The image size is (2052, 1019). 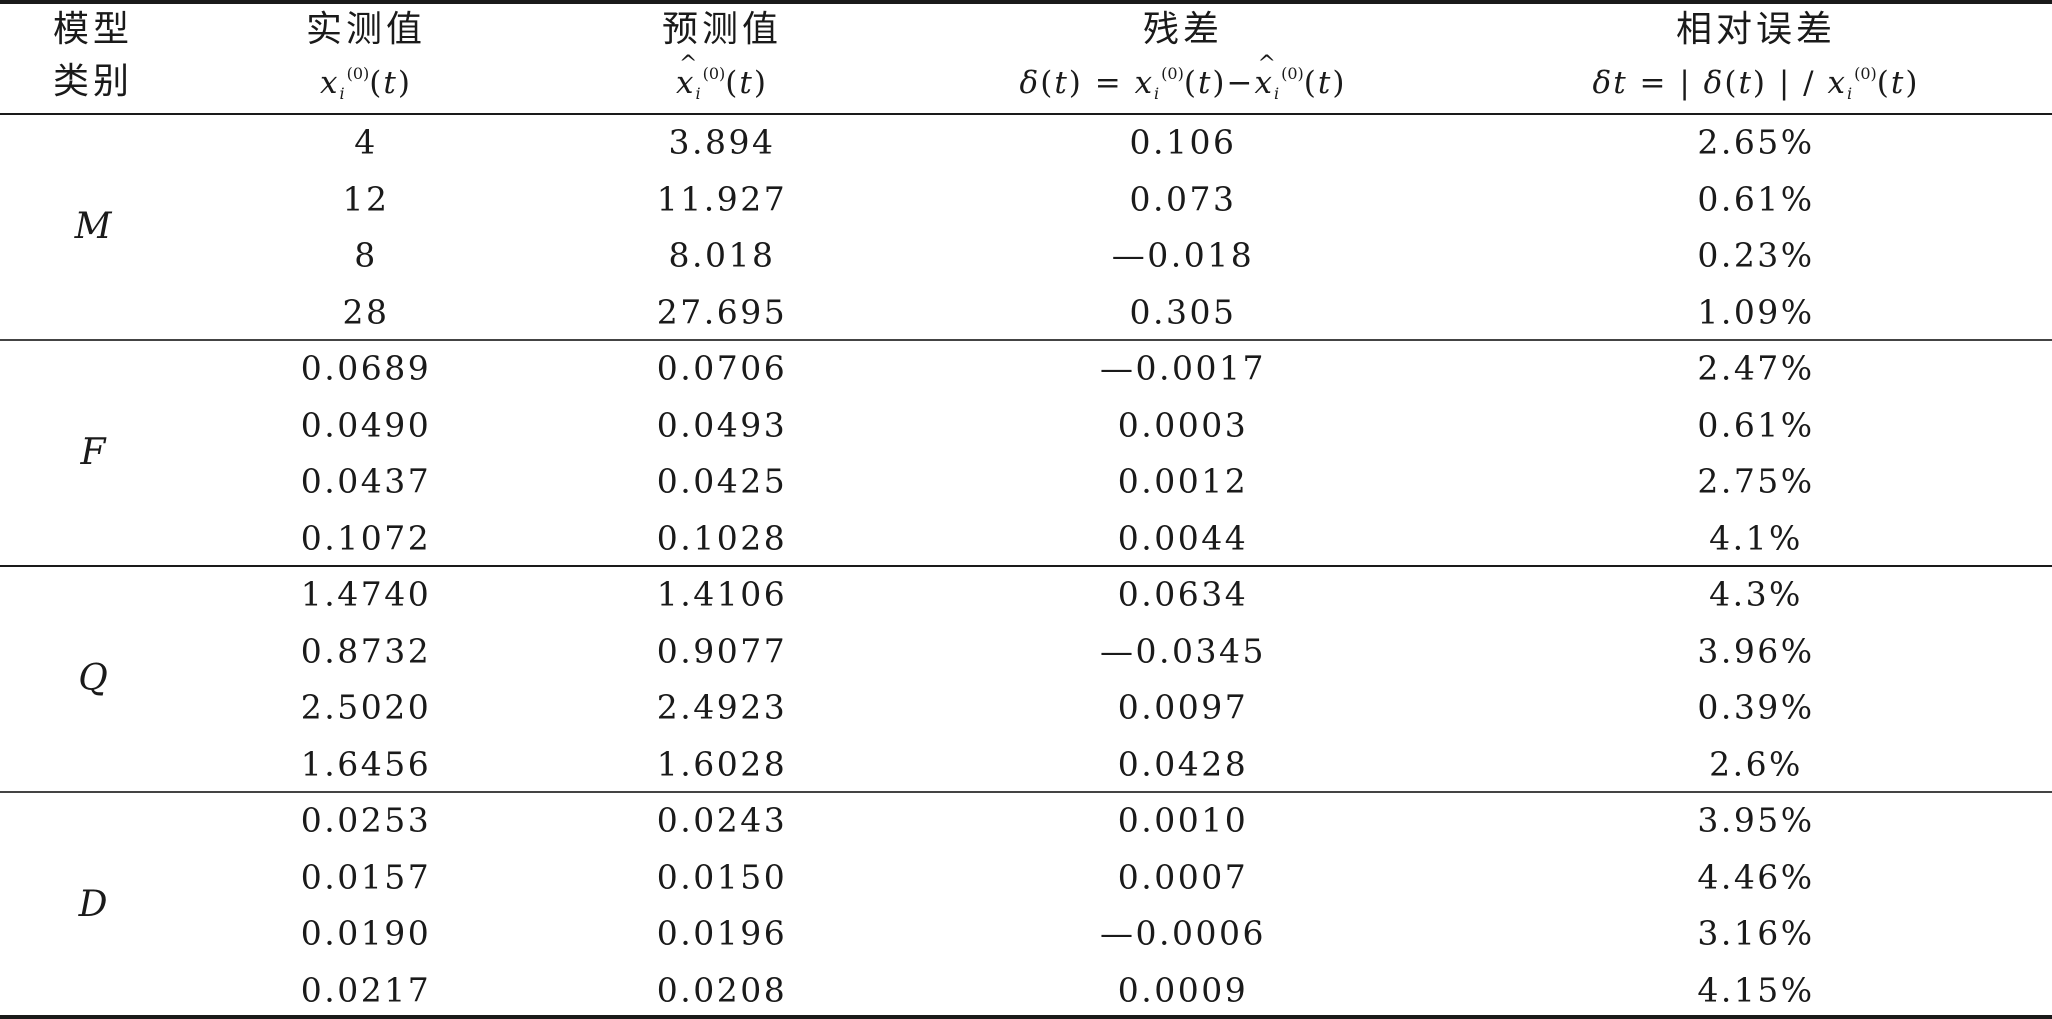 I want to click on cell-predicted: 0.9077, so click(x=722, y=650).